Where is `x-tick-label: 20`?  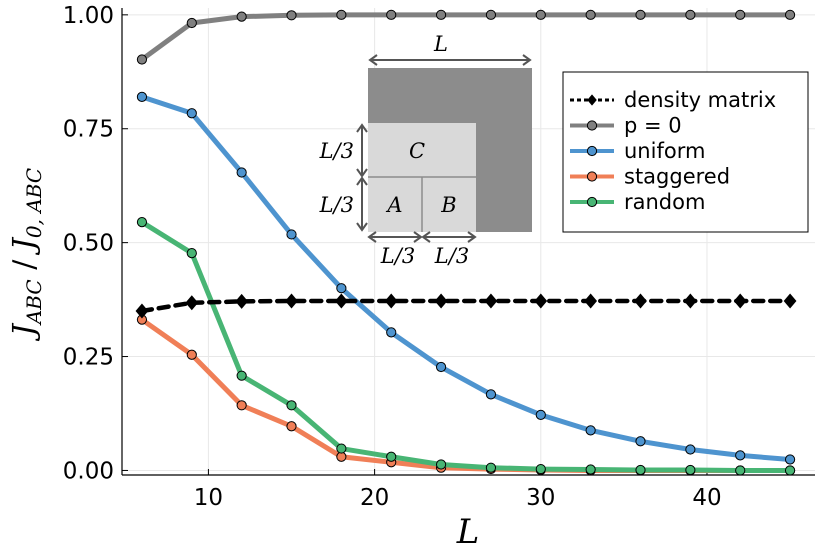
x-tick-label: 20 is located at coordinates (374, 498).